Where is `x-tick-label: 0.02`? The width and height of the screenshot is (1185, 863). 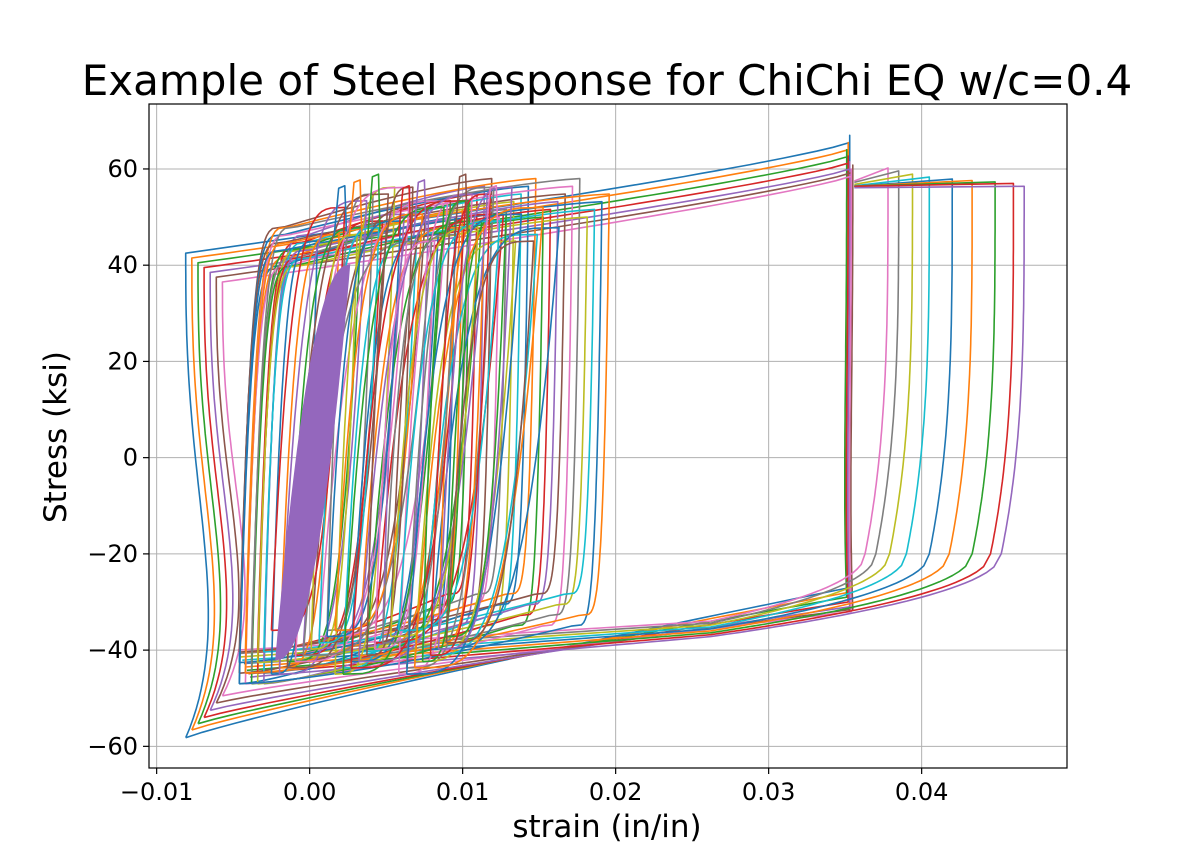
x-tick-label: 0.02 is located at coordinates (615, 792).